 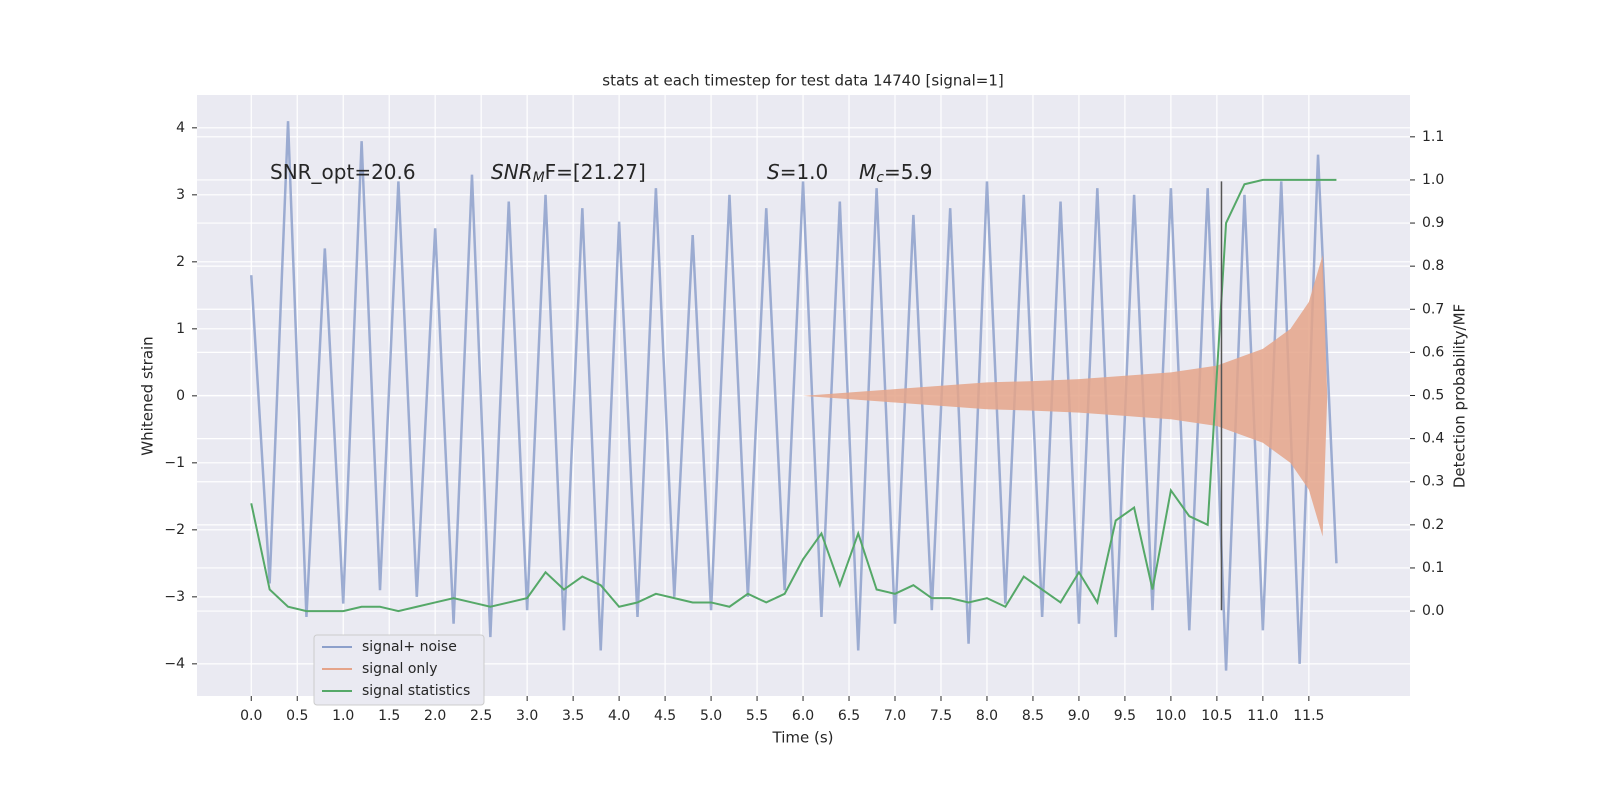 I want to click on y-tick-label: 2, so click(x=180, y=262).